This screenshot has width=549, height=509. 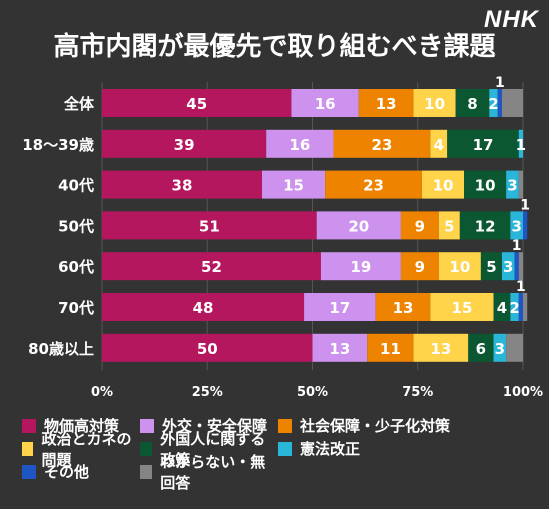 What do you see at coordinates (79, 104) in the screenshot?
I see `category-label: 全体` at bounding box center [79, 104].